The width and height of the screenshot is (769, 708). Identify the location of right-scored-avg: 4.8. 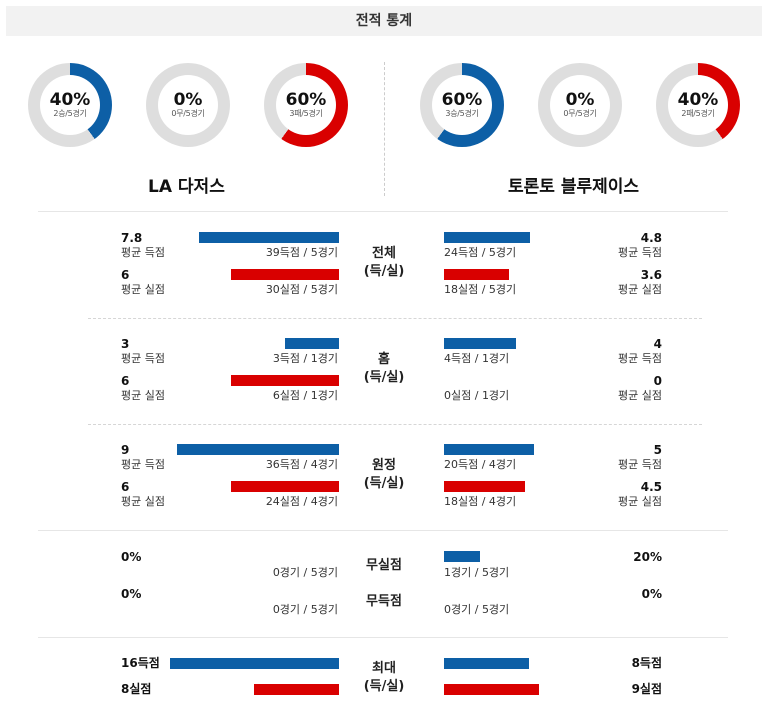
(651, 238).